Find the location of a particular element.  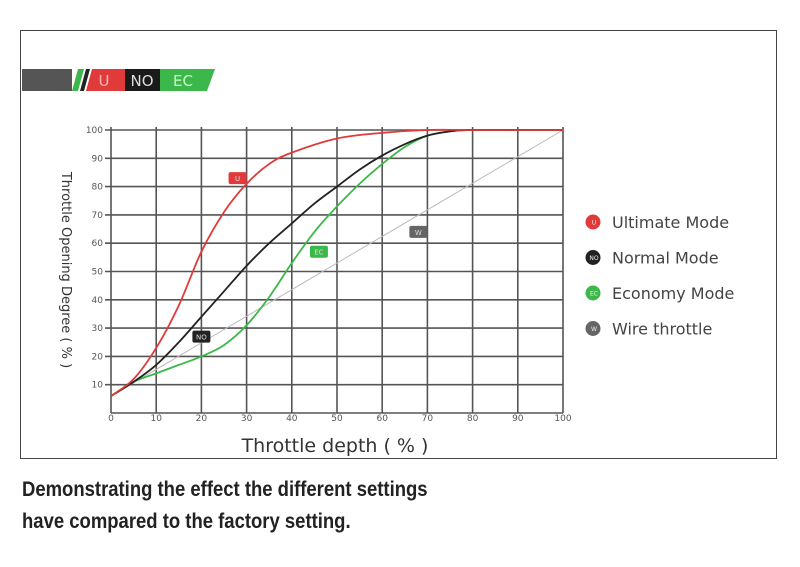

legend-marker-text: EC is located at coordinates (594, 294).